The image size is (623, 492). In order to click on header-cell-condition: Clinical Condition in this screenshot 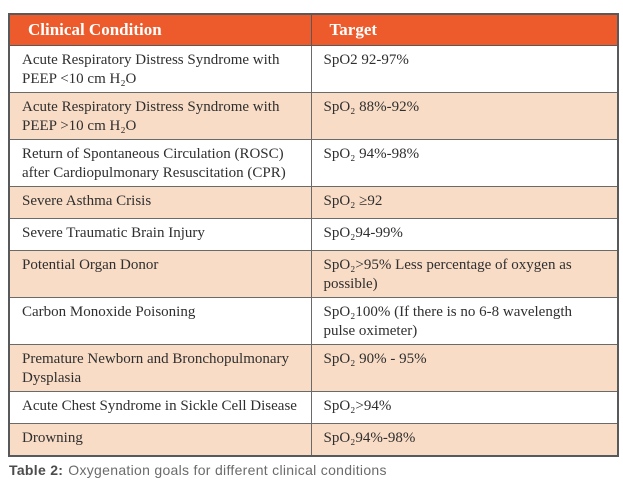, I will do `click(160, 29)`.